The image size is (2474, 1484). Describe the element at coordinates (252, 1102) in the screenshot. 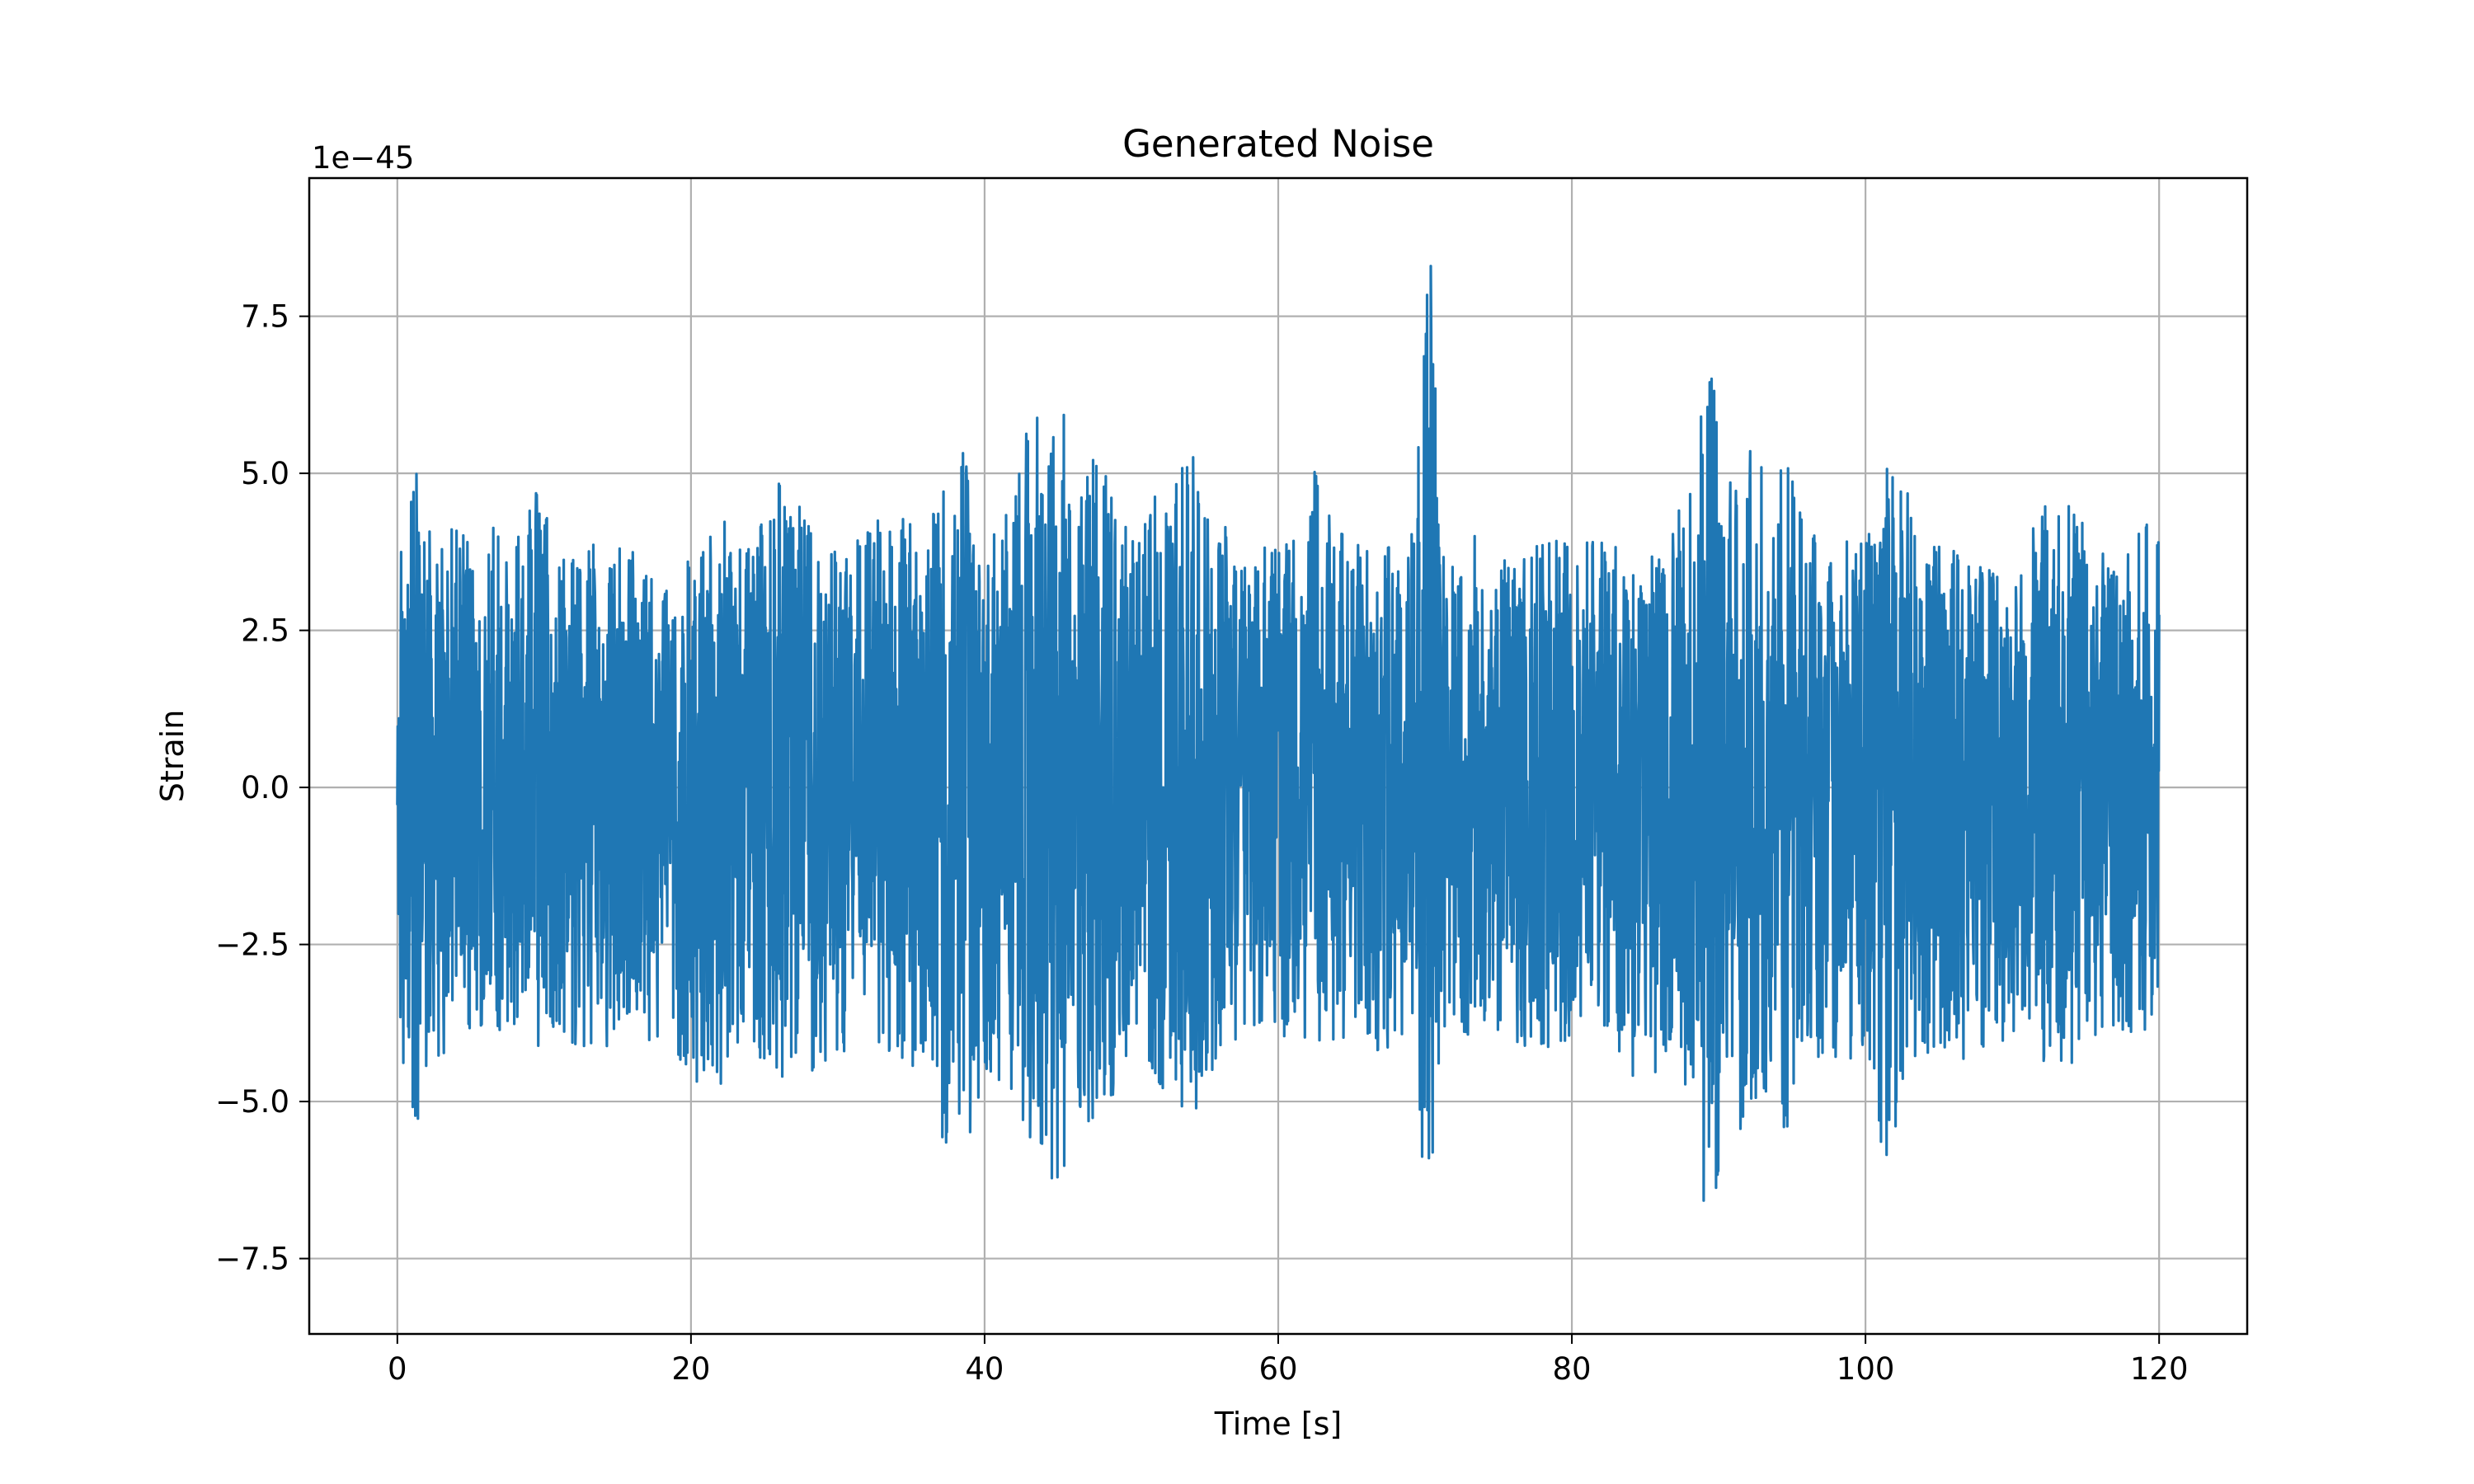

I see `y-tick-label: −5.0` at that location.